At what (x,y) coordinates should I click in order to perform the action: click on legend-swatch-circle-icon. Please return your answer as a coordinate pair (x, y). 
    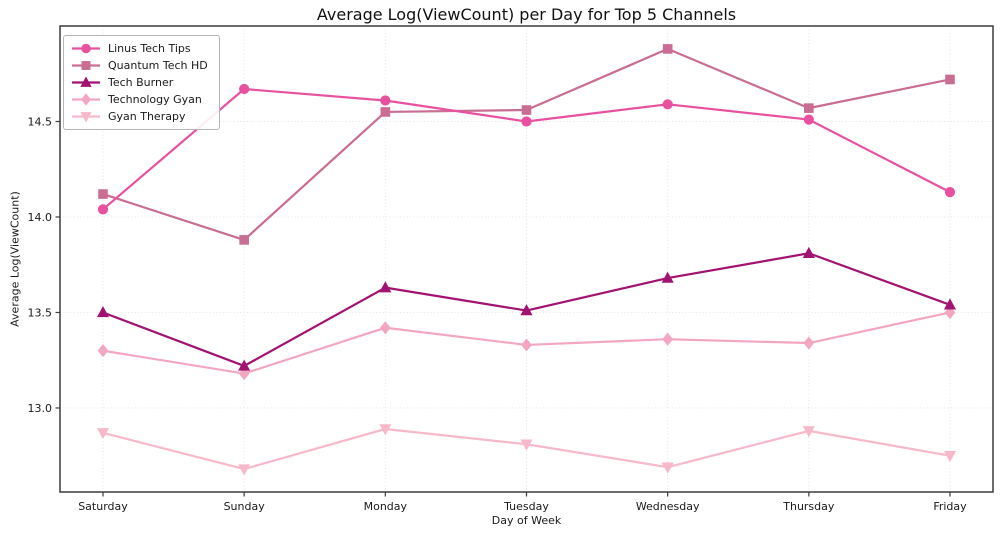
    Looking at the image, I should click on (86, 48).